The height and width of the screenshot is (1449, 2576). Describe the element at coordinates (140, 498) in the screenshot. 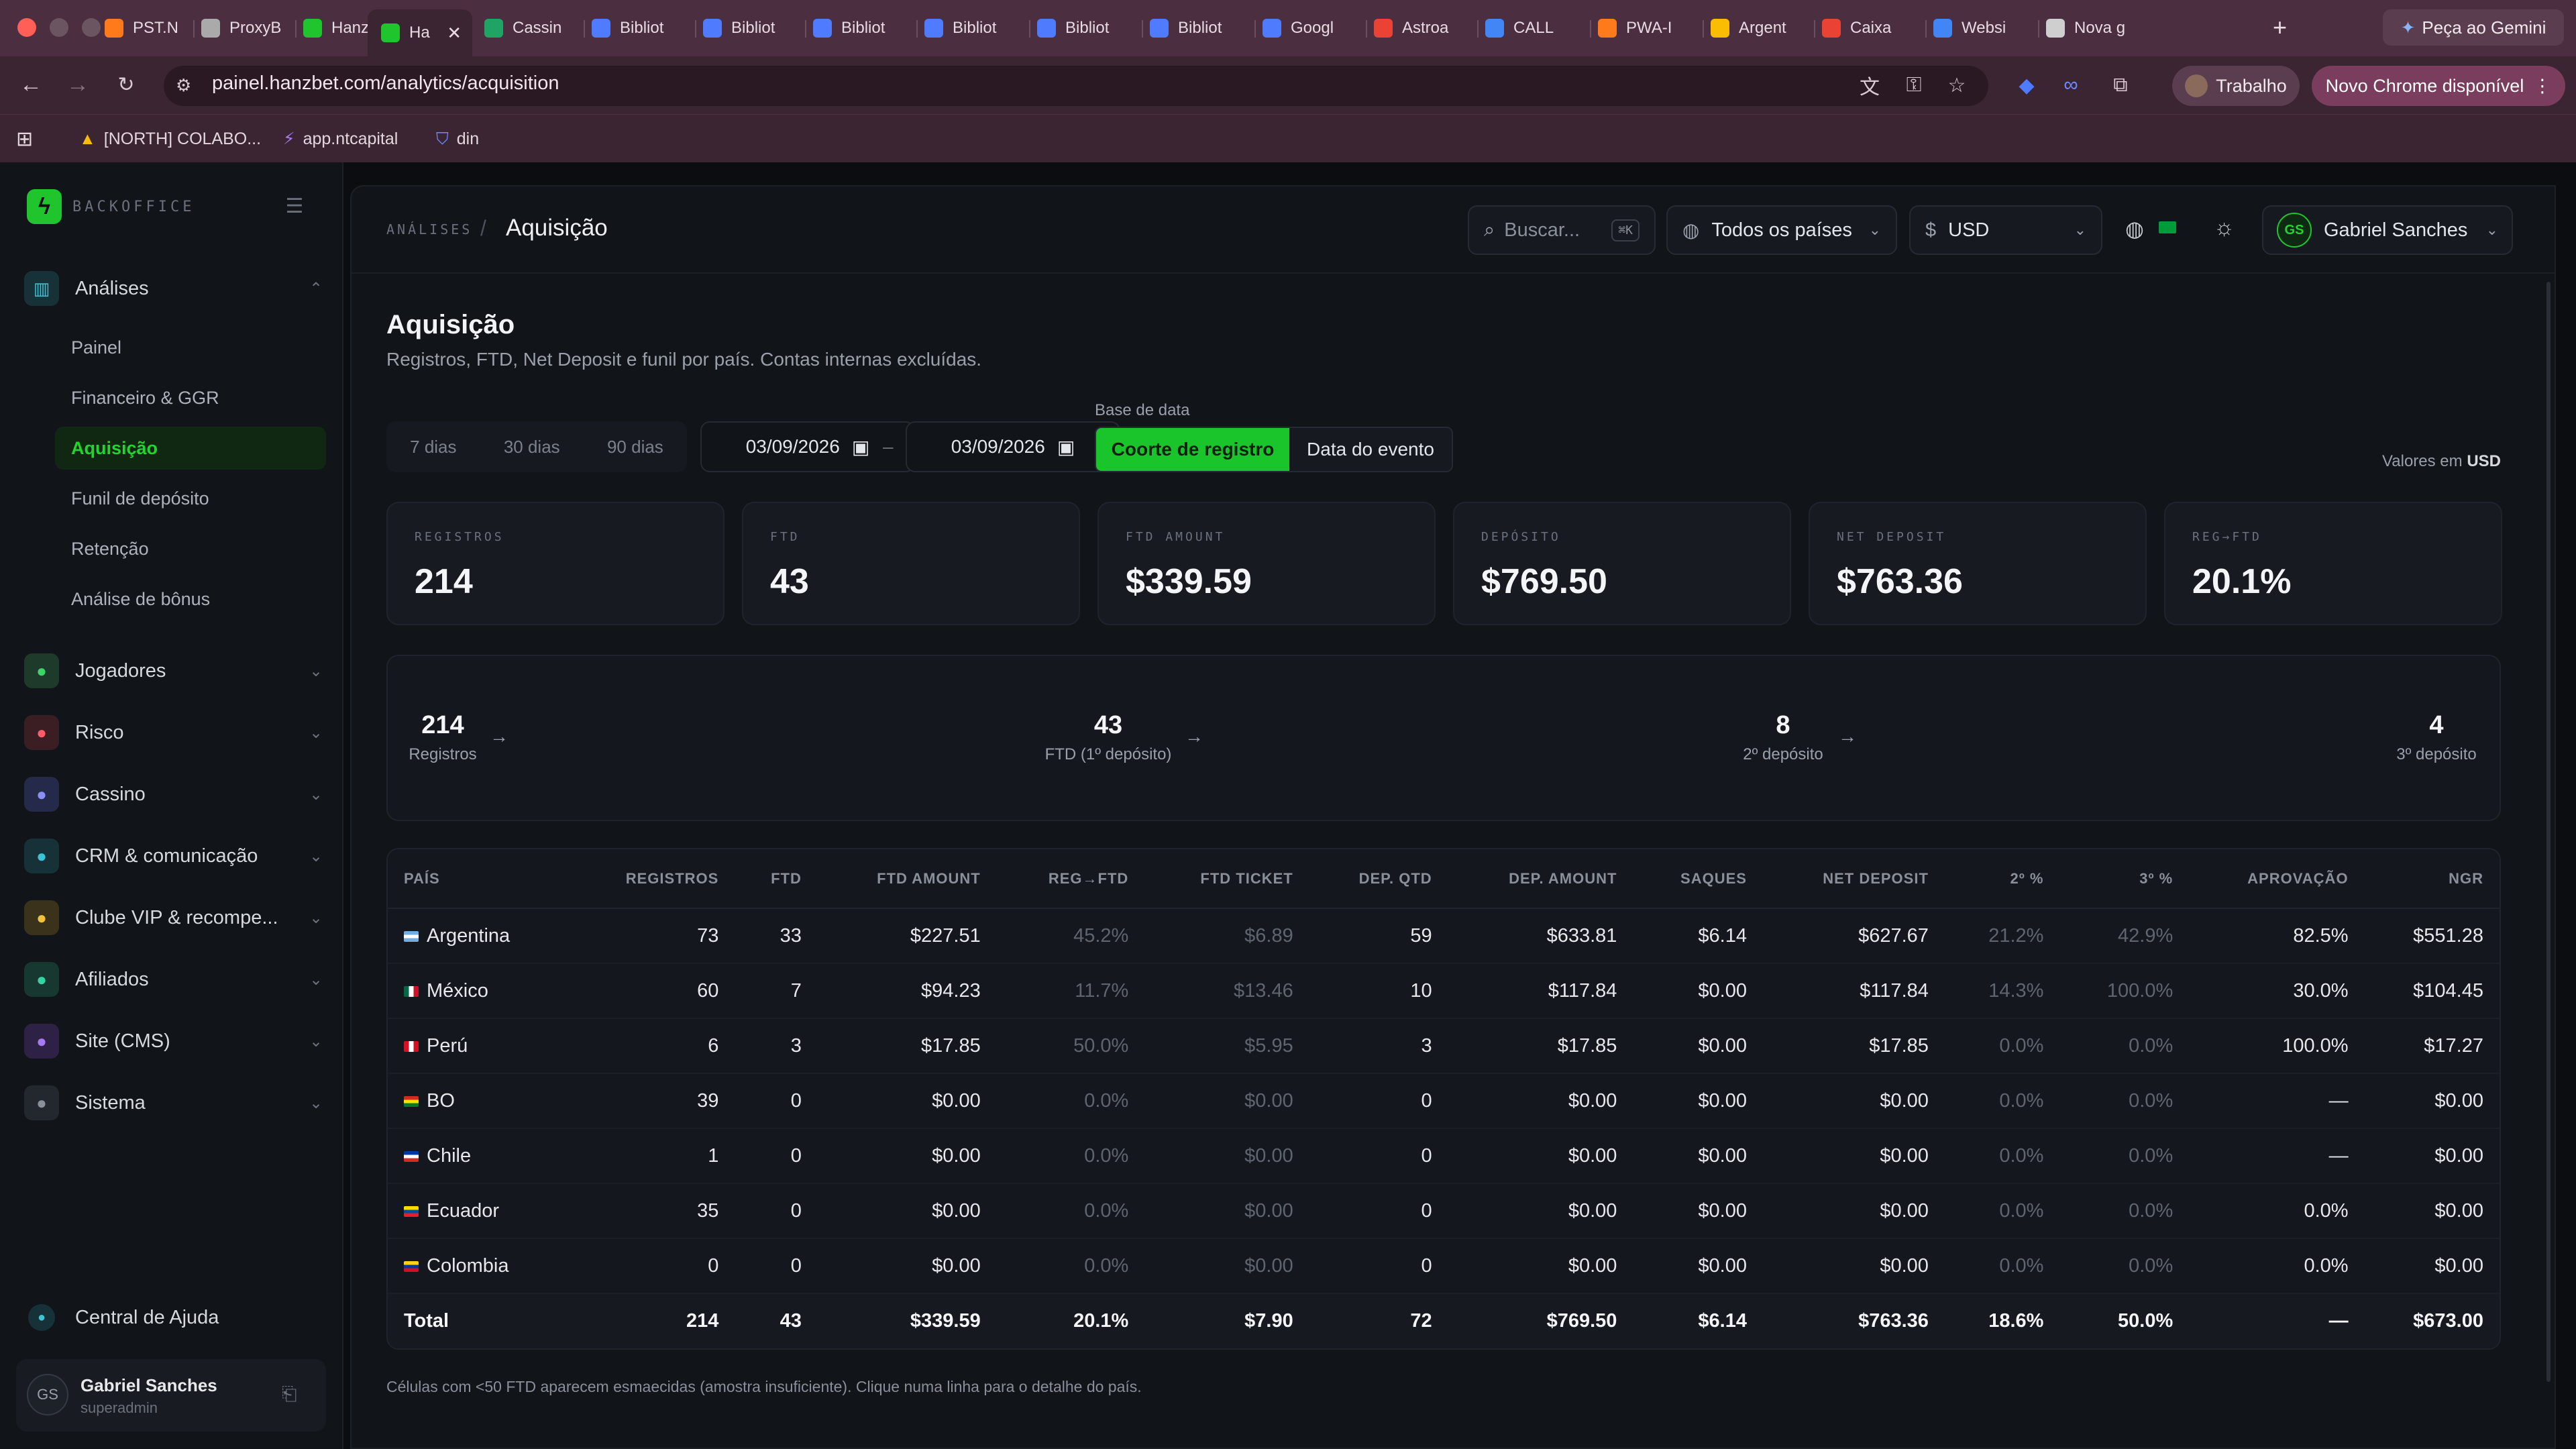

I see `sidebar-item-3: Funil de depósito` at that location.